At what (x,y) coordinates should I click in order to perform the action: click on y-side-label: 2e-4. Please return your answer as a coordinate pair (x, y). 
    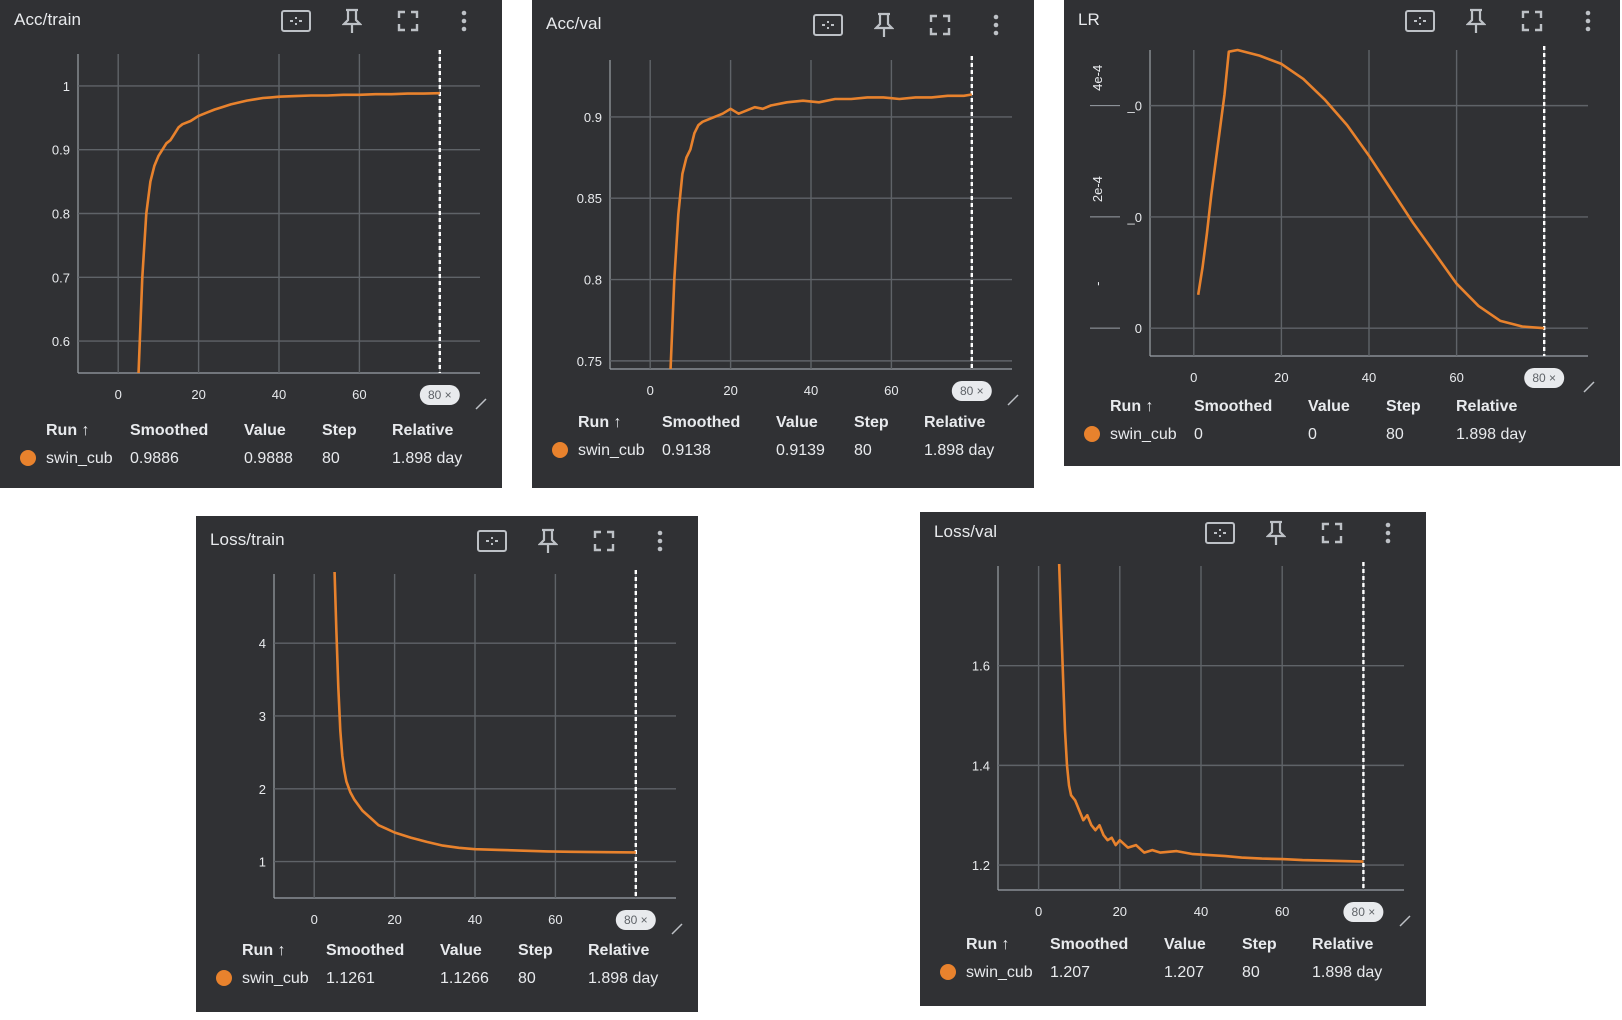
    Looking at the image, I should click on (1097, 189).